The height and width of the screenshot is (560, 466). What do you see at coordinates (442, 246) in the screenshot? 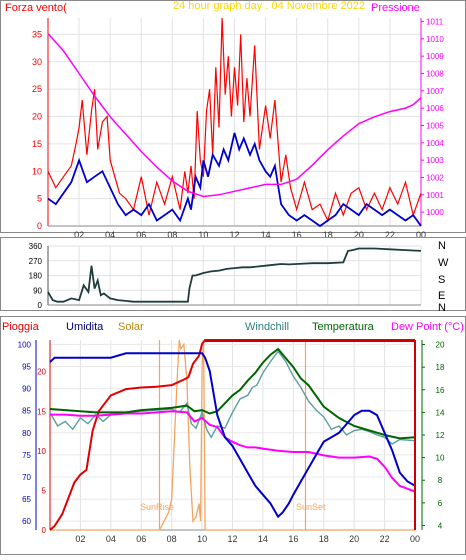
I see `direction-label-n-top: N` at bounding box center [442, 246].